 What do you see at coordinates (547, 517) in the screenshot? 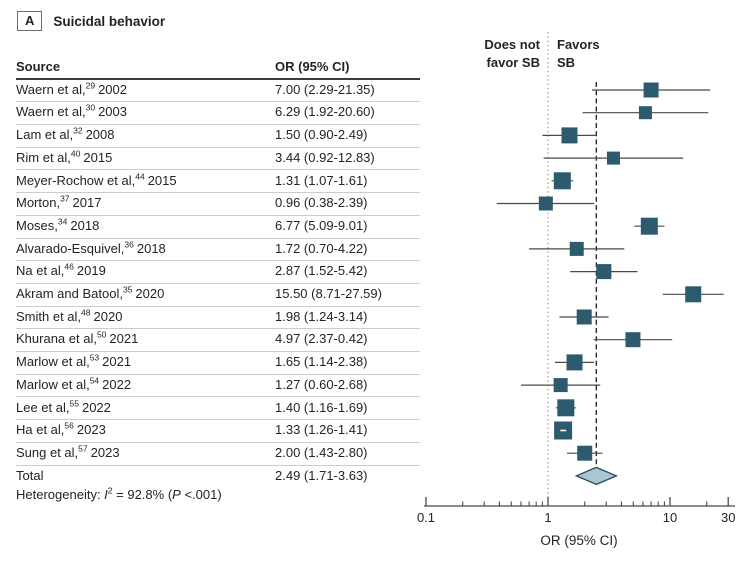
I see `x-axis-tick-label: 1` at bounding box center [547, 517].